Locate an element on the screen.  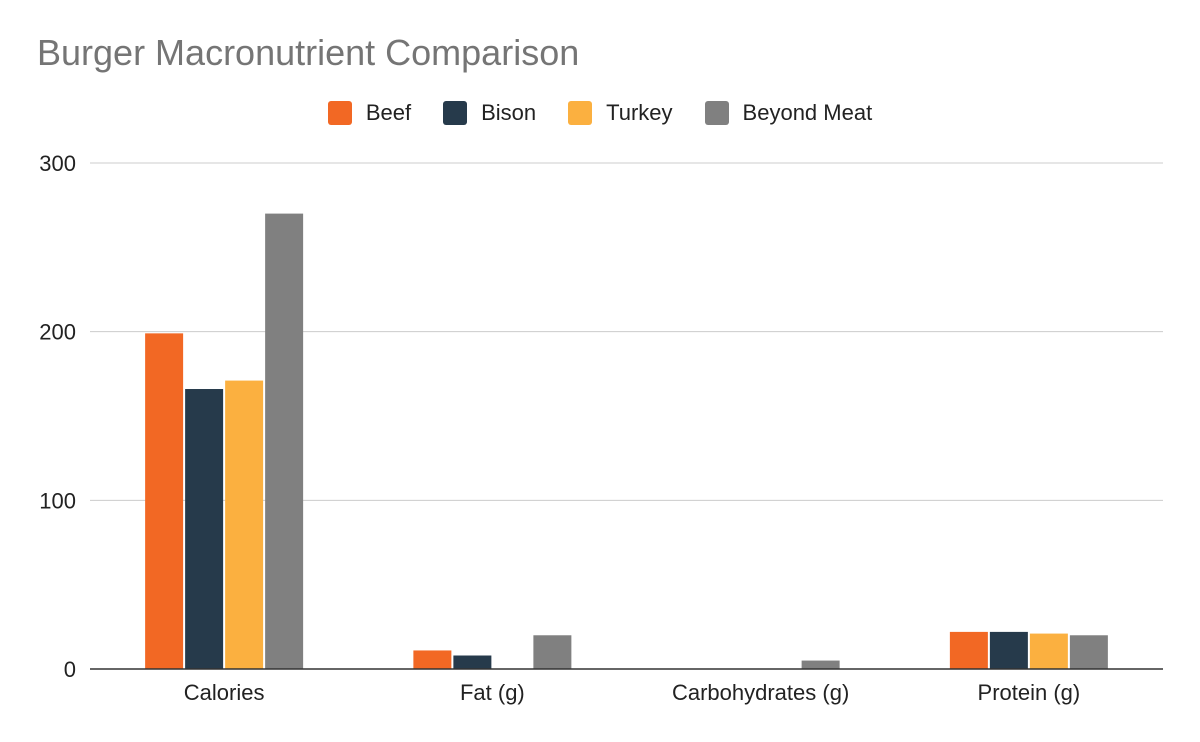
legend-item: Bison is located at coordinates (489, 113).